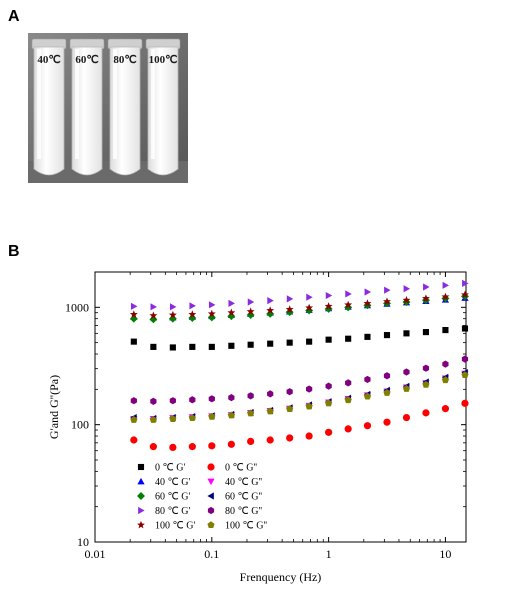 Image resolution: width=510 pixels, height=599 pixels. What do you see at coordinates (48, 60) in the screenshot?
I see `tube-label: 40℃` at bounding box center [48, 60].